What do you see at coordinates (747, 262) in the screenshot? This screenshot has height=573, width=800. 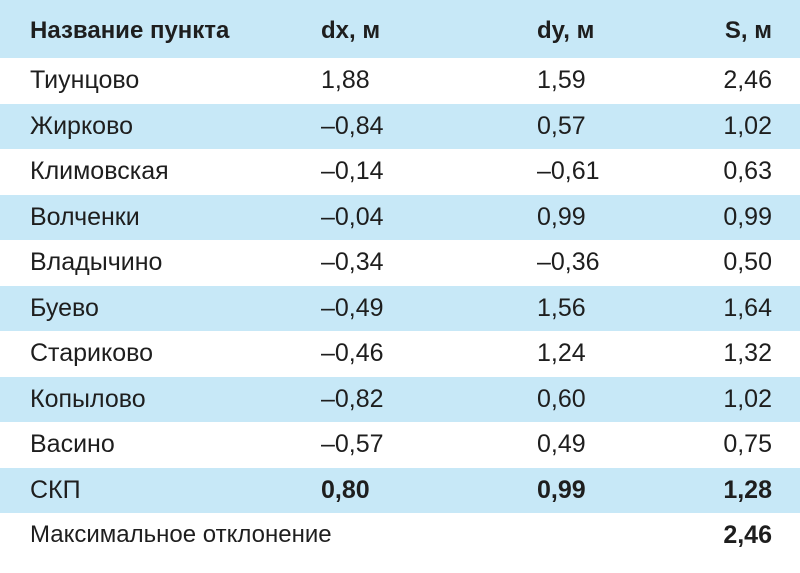 I see `row-s: 0,50` at bounding box center [747, 262].